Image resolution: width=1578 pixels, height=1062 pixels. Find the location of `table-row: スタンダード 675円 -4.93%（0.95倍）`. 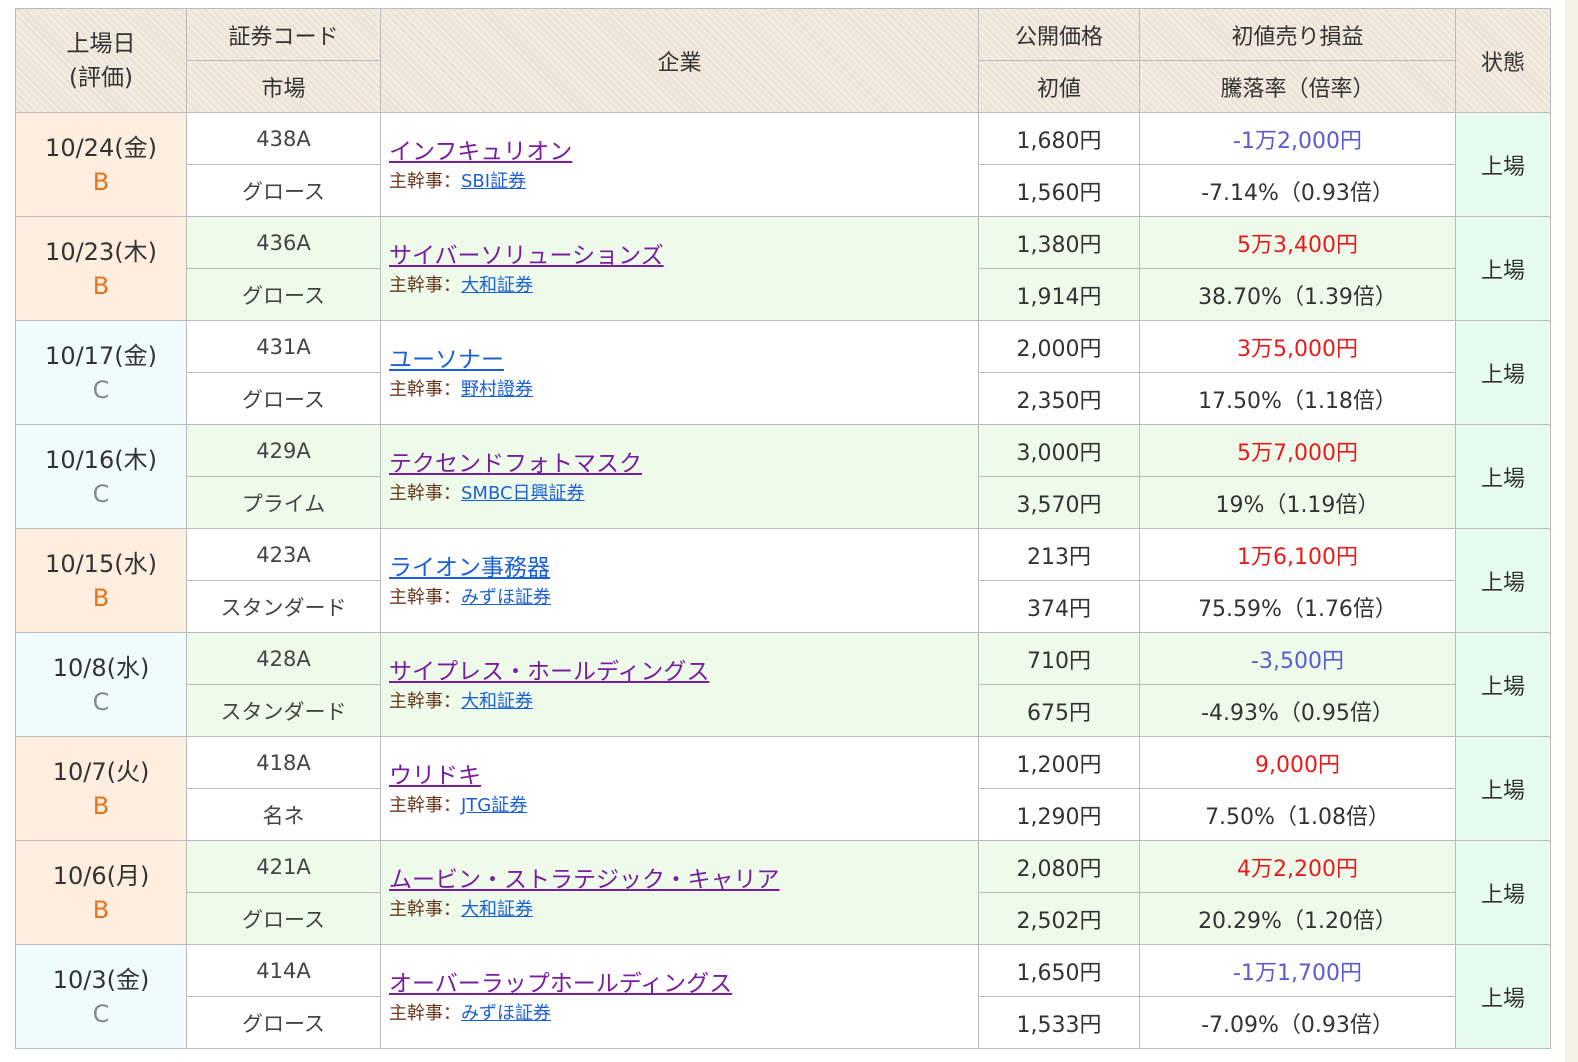

table-row: スタンダード 675円 -4.93%（0.95倍） is located at coordinates (783, 710).